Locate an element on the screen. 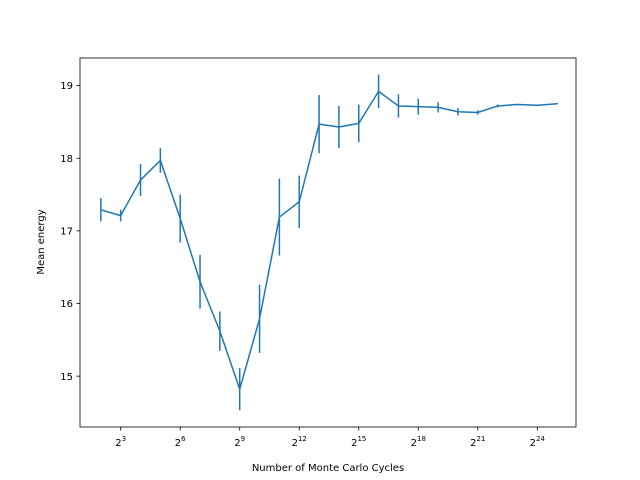 This screenshot has width=640, height=480. y-tick-label-2: 17 is located at coordinates (66, 231).